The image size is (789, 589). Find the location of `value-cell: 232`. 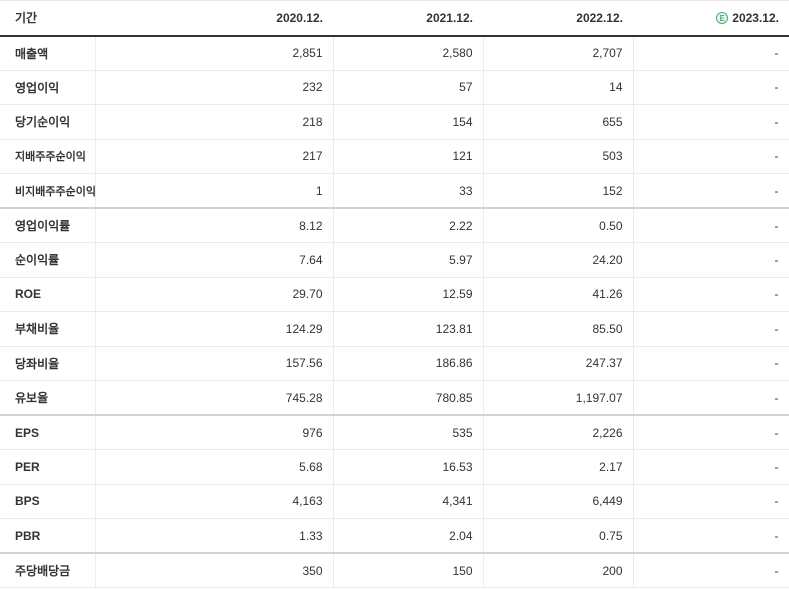

value-cell: 232 is located at coordinates (214, 87).